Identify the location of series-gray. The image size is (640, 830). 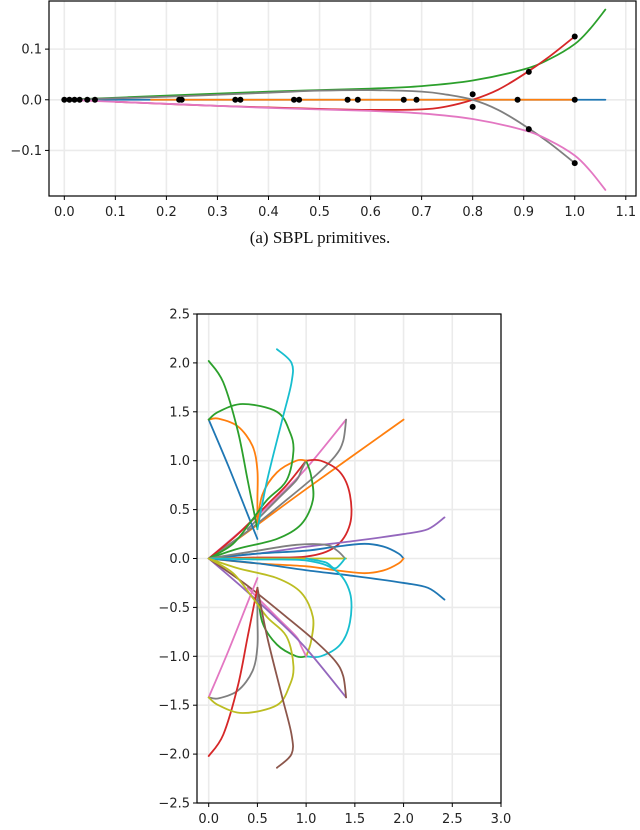
(319, 126).